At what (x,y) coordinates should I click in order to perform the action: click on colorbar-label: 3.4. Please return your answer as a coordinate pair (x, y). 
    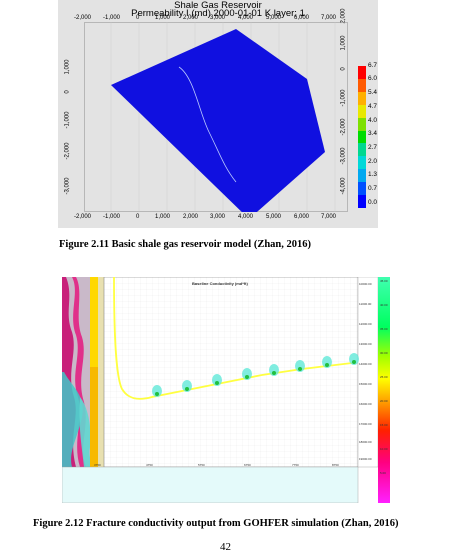
    Looking at the image, I should click on (373, 133).